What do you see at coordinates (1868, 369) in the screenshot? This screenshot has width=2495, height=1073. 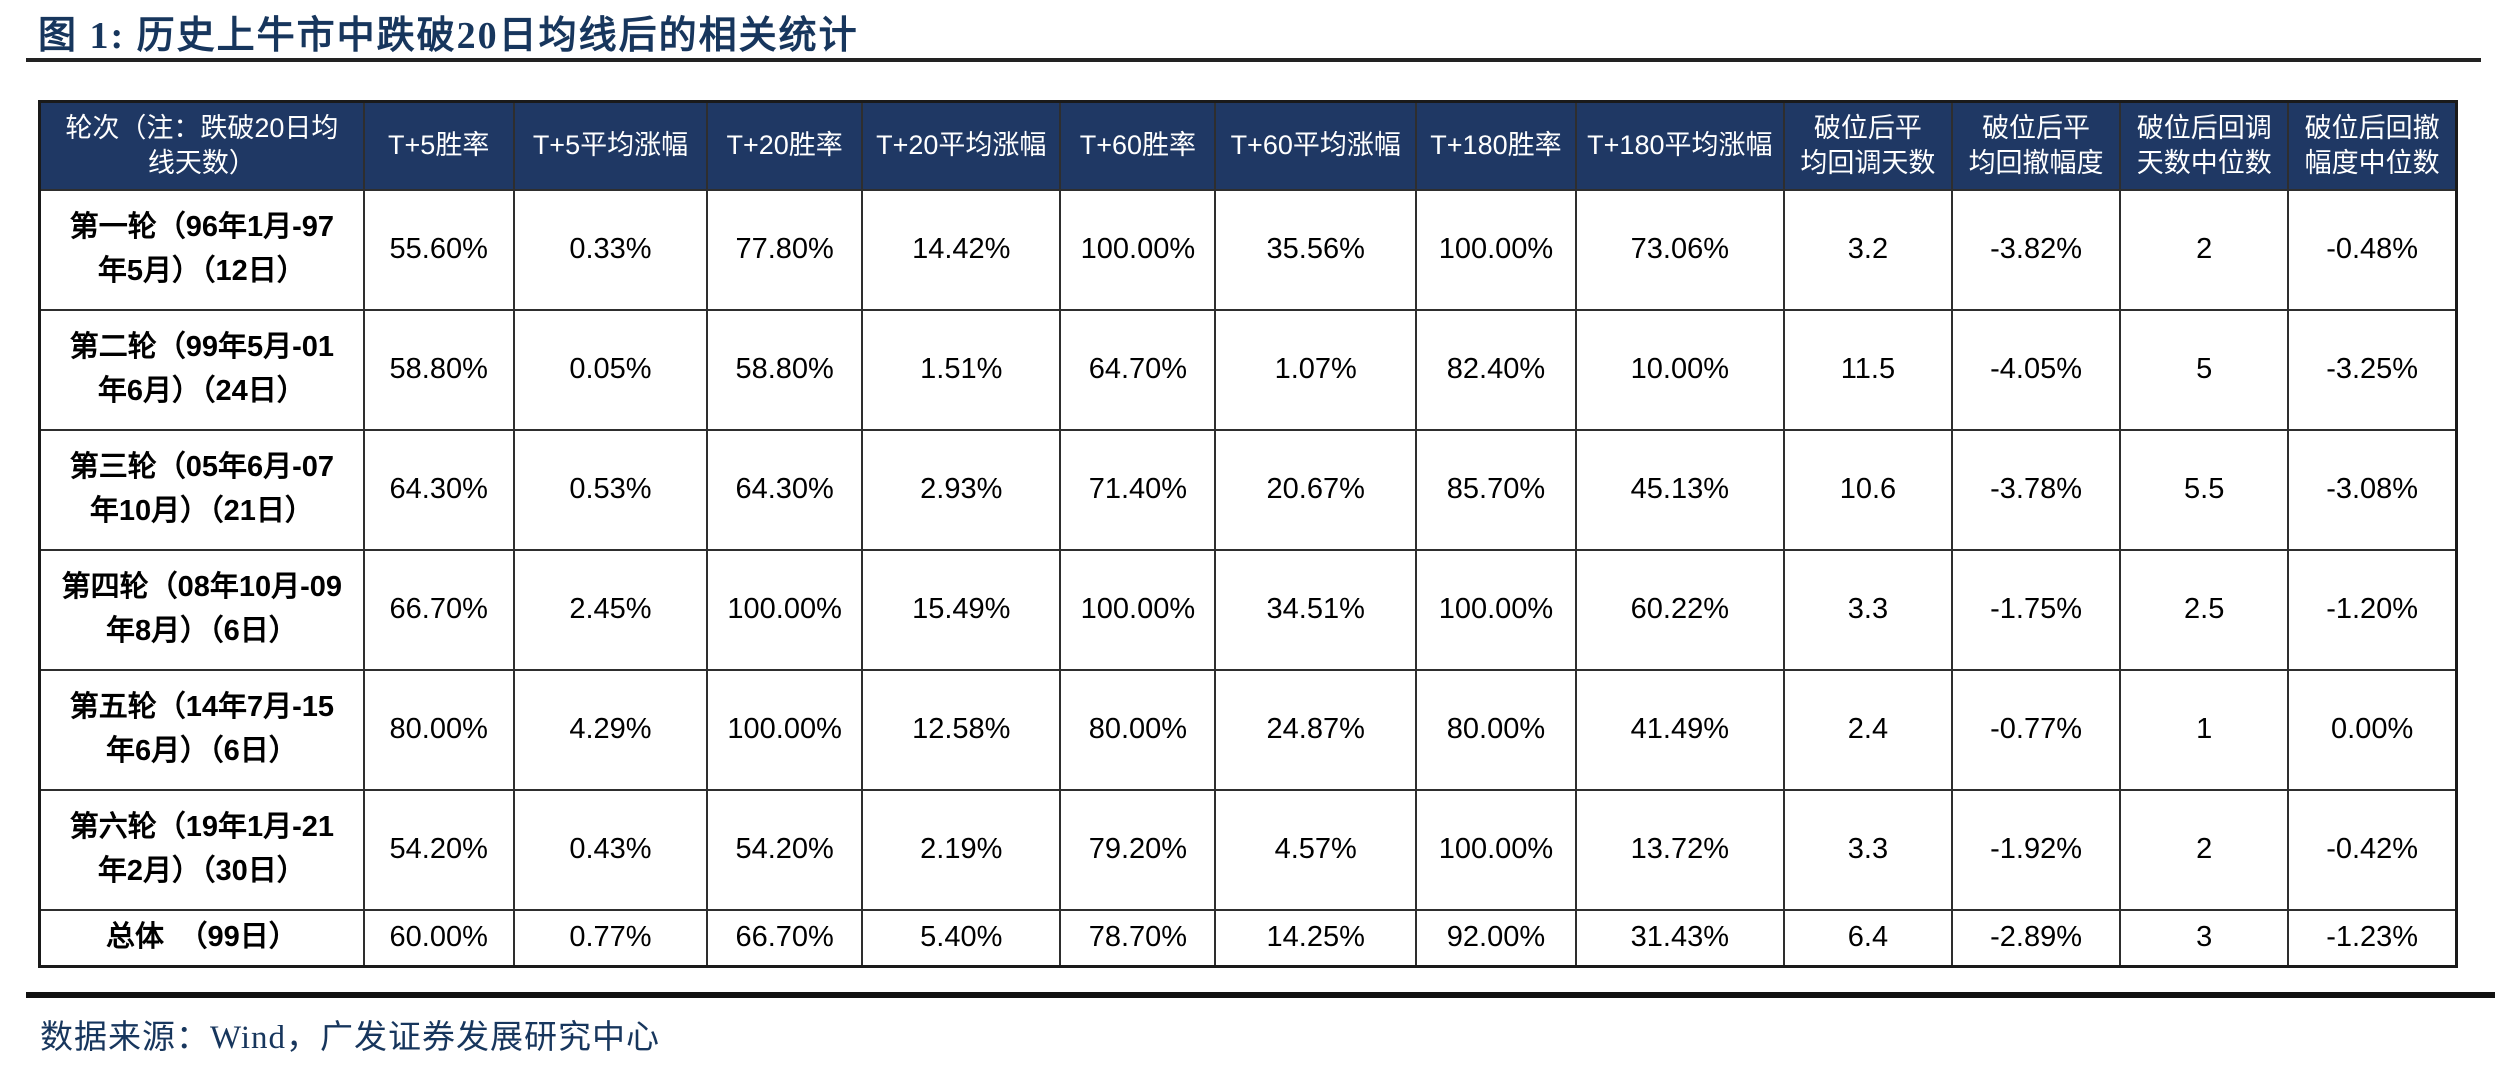 I see `table-cell: 11.5` at bounding box center [1868, 369].